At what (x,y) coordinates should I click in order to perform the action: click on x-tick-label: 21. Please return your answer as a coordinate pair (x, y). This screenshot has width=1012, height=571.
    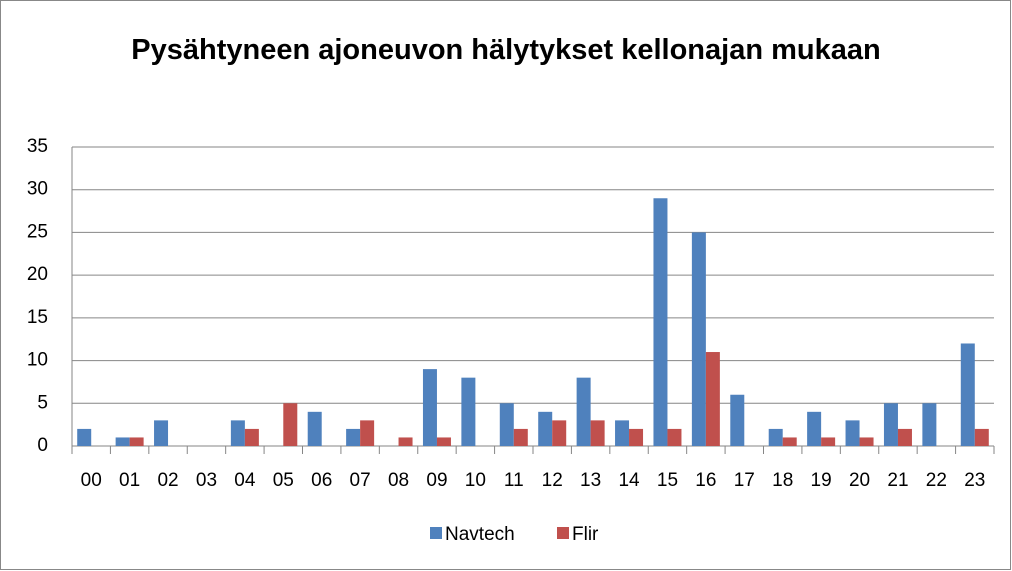
    Looking at the image, I should click on (897, 480).